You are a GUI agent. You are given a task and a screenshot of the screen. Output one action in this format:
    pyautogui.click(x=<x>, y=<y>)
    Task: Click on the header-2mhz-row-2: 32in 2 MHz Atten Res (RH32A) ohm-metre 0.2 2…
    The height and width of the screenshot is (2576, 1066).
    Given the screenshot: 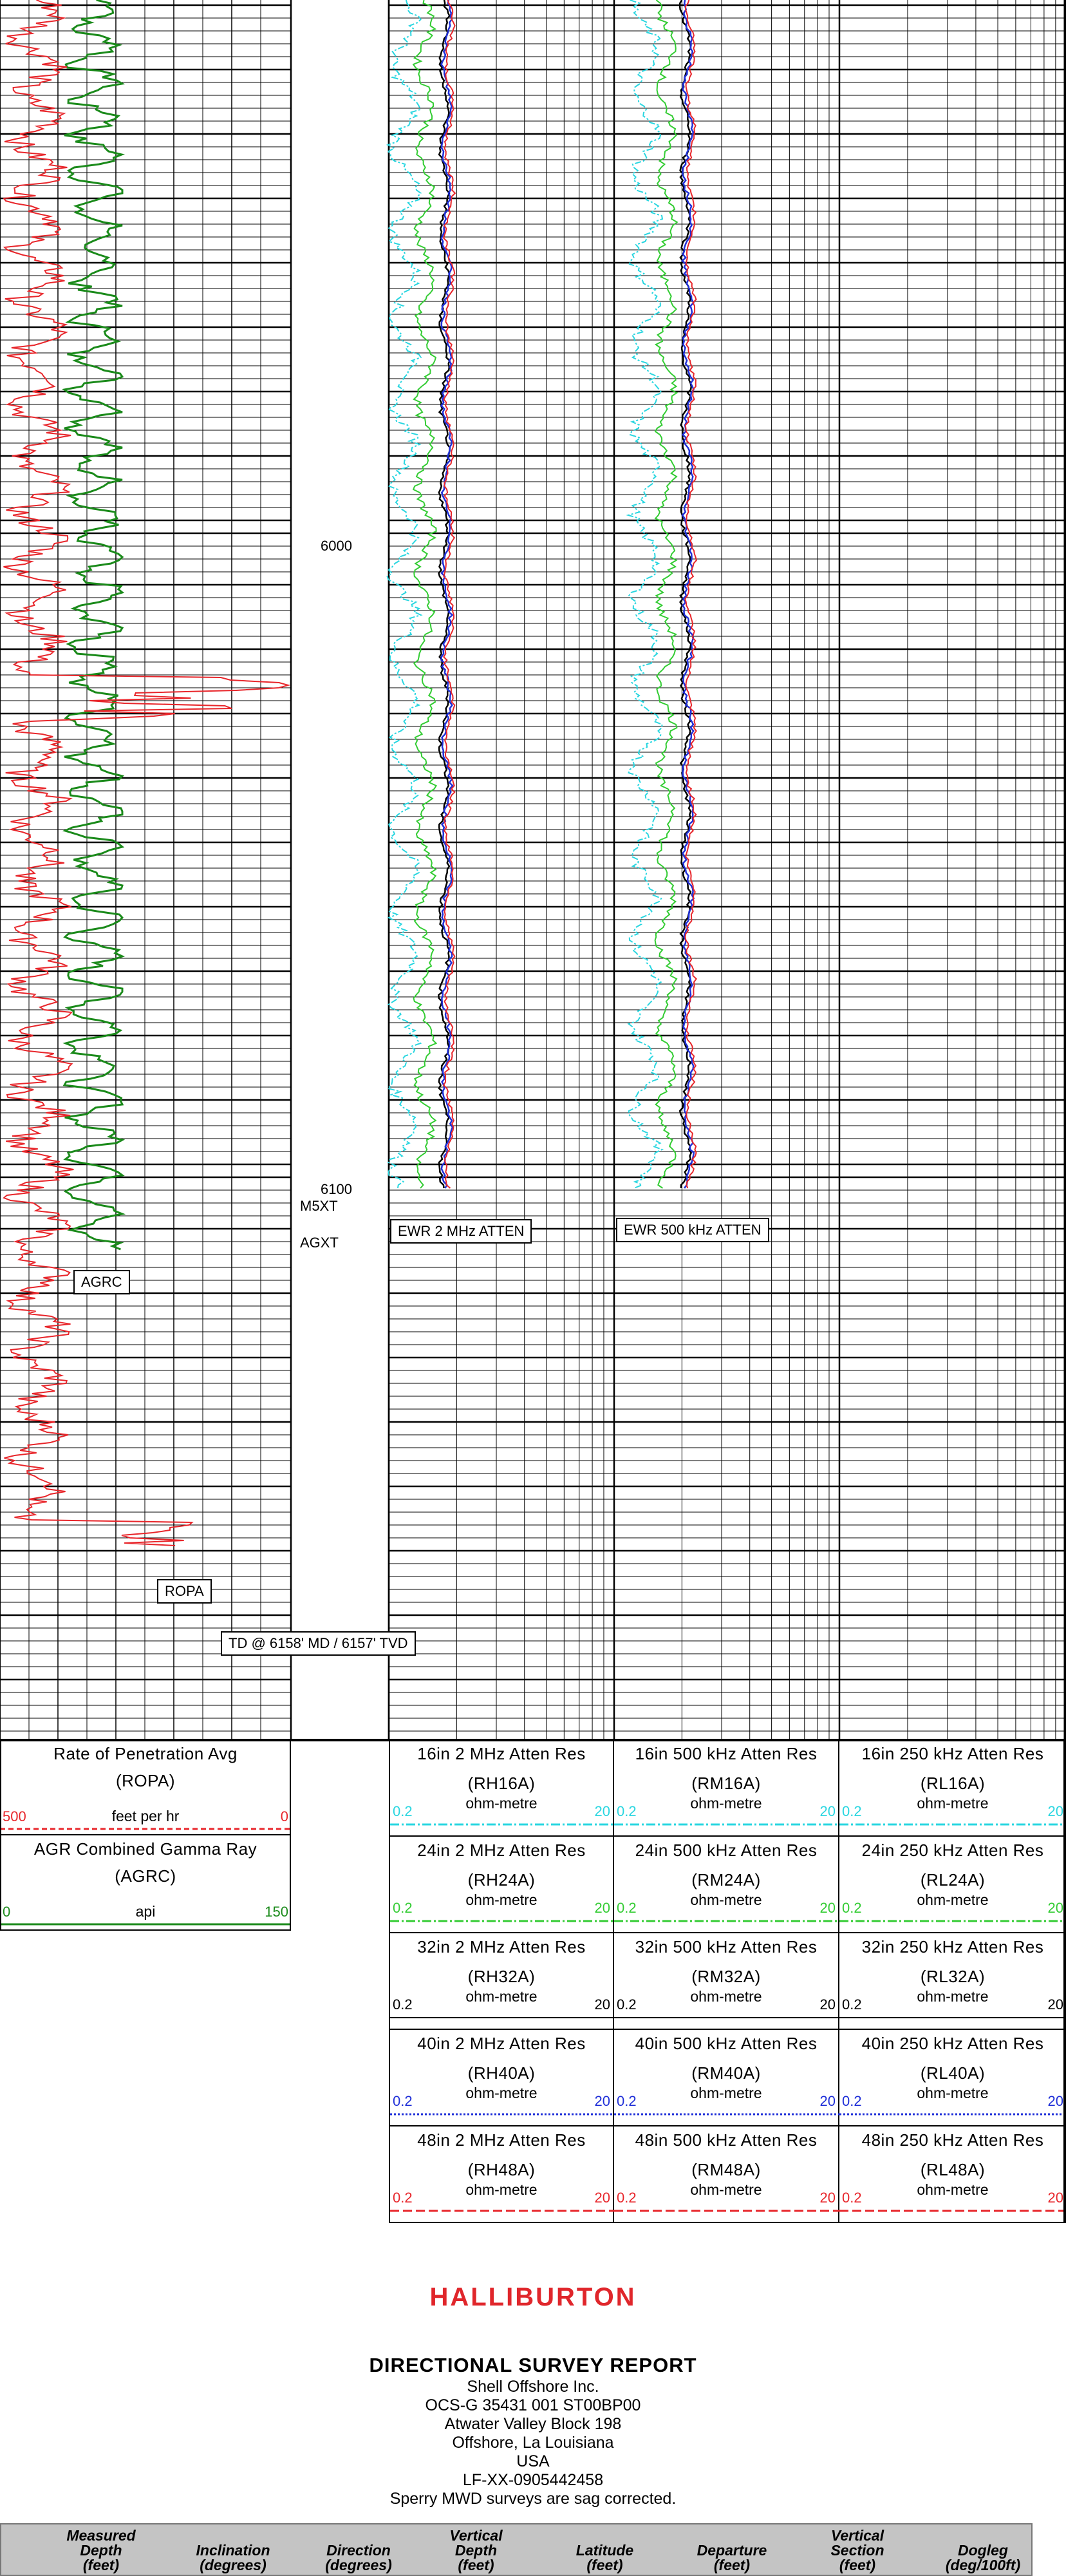 What is the action you would take?
    pyautogui.click(x=502, y=1981)
    